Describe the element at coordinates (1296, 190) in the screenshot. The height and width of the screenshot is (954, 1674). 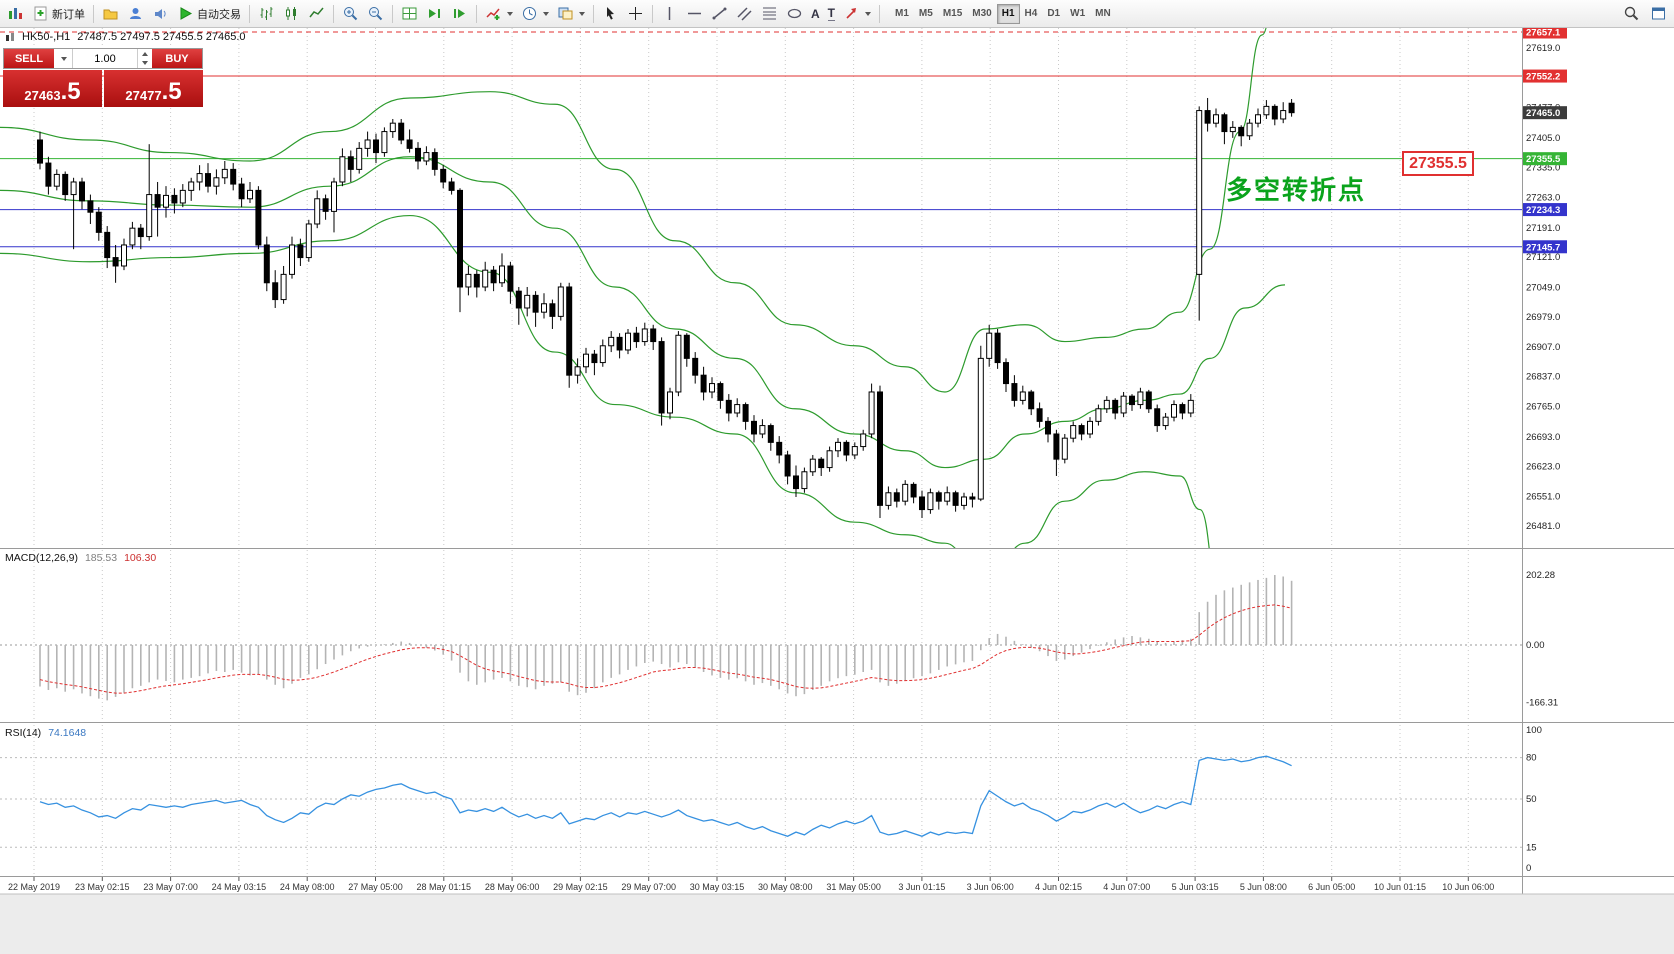
I see `turning-point-note: 多空转折点` at that location.